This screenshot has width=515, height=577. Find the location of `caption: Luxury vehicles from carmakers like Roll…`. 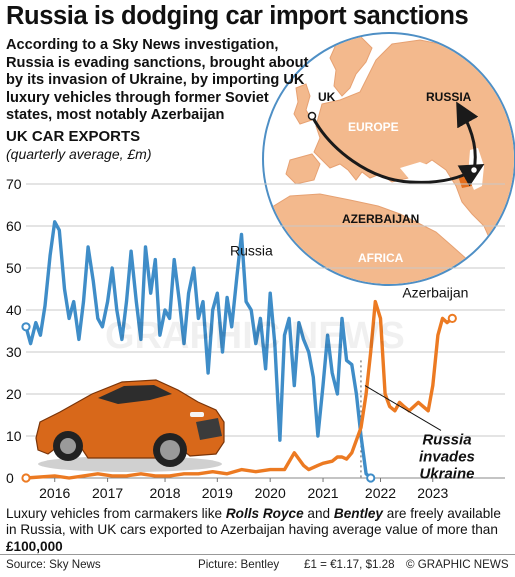

caption: Luxury vehicles from carmakers like Roll… is located at coordinates (253, 530).